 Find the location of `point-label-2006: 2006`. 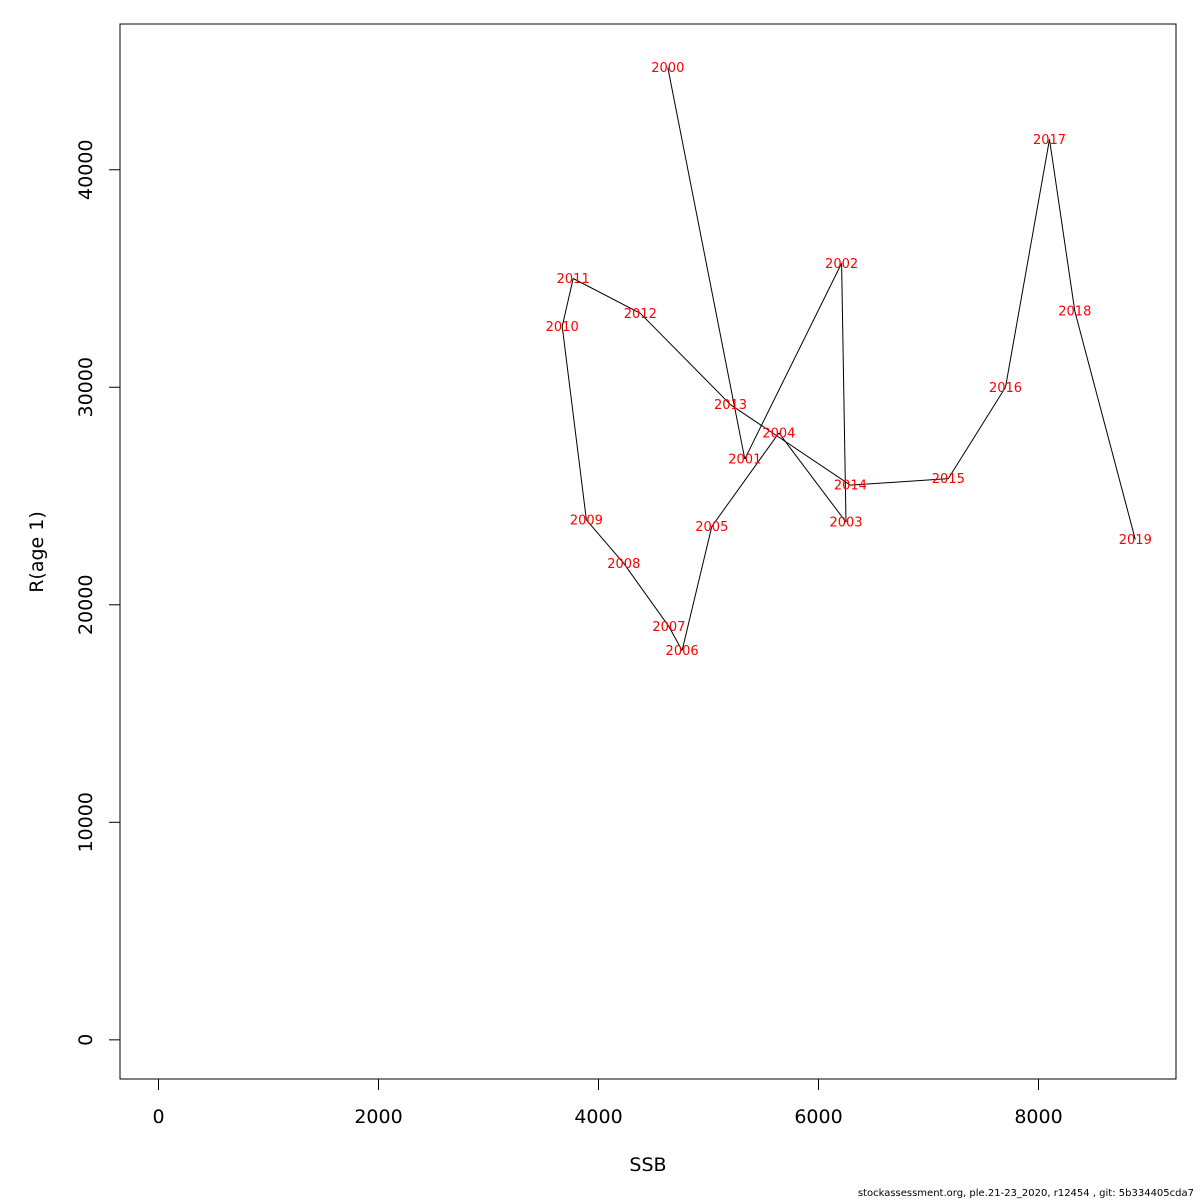

point-label-2006: 2006 is located at coordinates (682, 651).